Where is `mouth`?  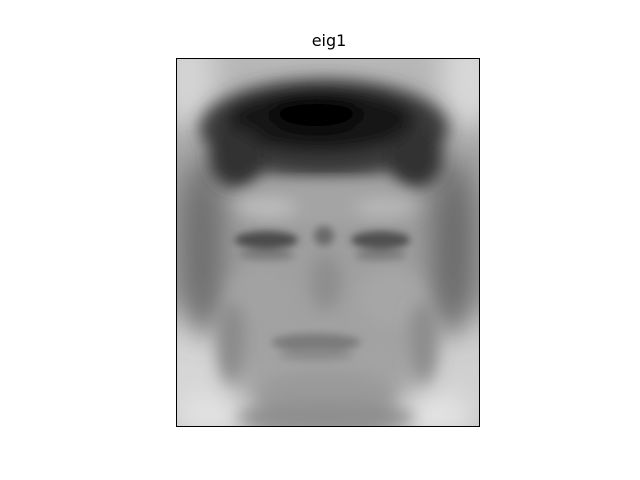
mouth is located at coordinates (316, 347).